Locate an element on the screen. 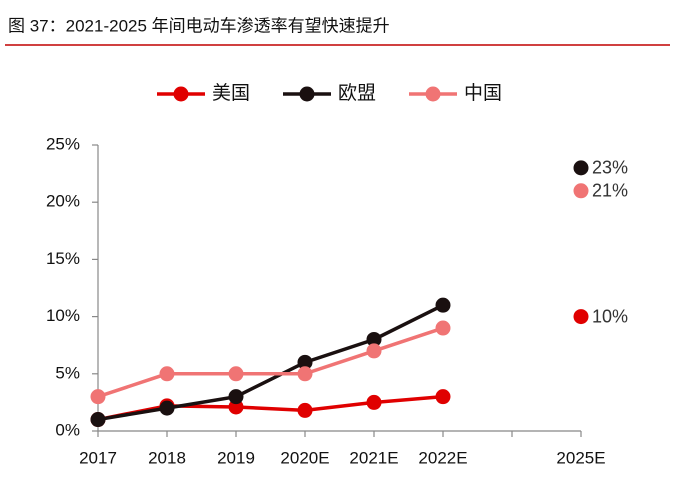 The width and height of the screenshot is (675, 477). legend-label: 美国 is located at coordinates (231, 93).